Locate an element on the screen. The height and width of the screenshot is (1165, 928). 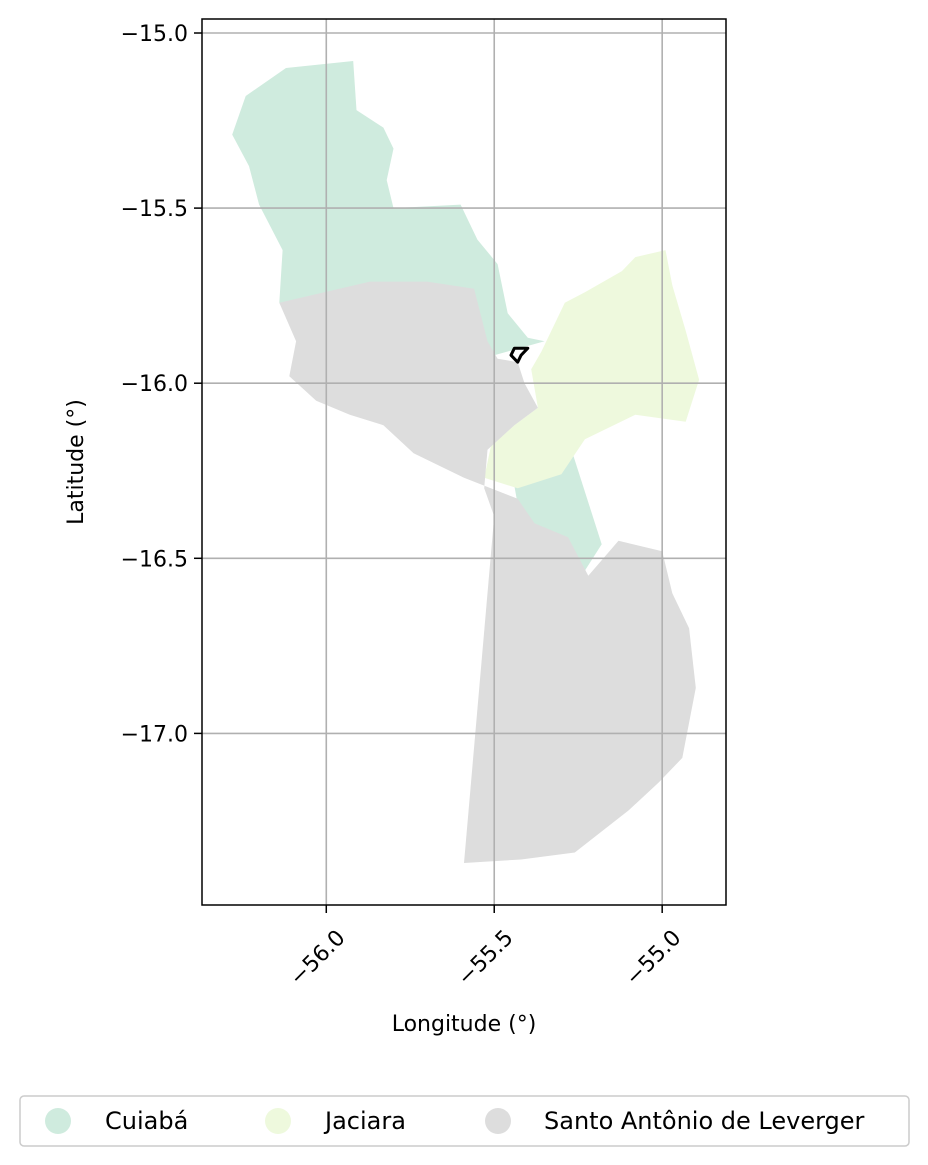
y-tick-label-3: −16.0 is located at coordinates (154, 384).